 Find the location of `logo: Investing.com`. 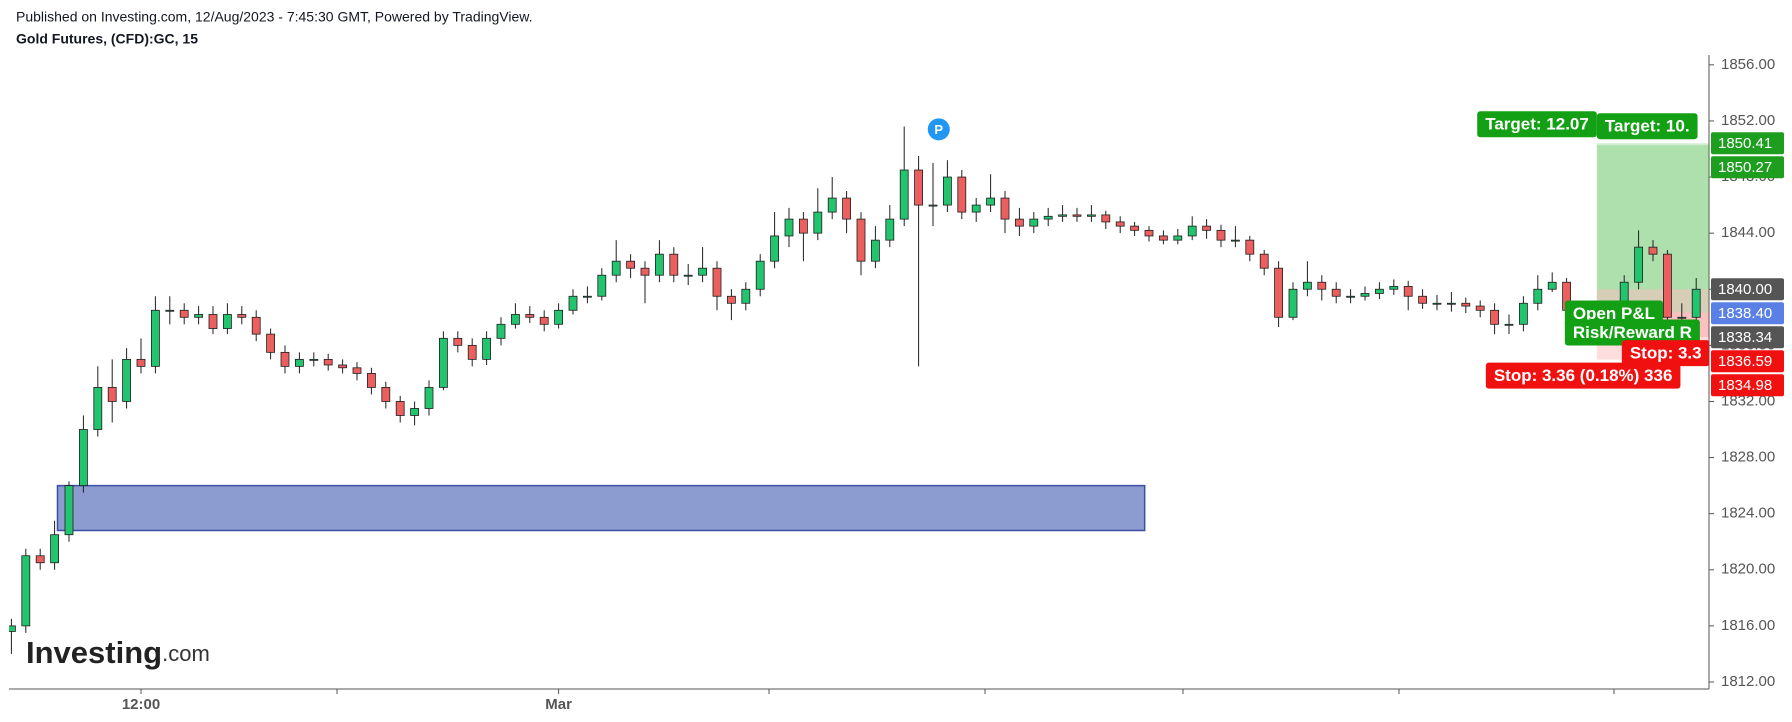

logo: Investing.com is located at coordinates (118, 652).